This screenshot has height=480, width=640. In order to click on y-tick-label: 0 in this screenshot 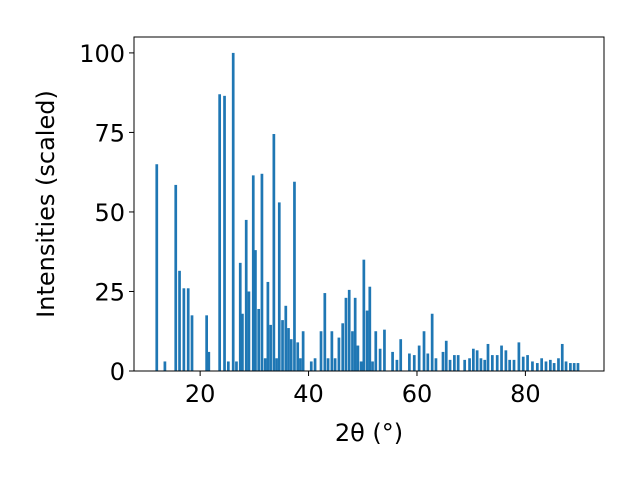, I will do `click(117, 372)`.